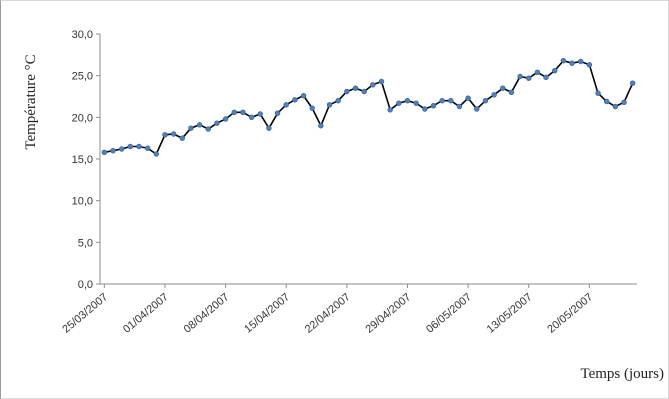 The width and height of the screenshot is (669, 399). What do you see at coordinates (622, 374) in the screenshot?
I see `x-axis-label: Temps (jours)` at bounding box center [622, 374].